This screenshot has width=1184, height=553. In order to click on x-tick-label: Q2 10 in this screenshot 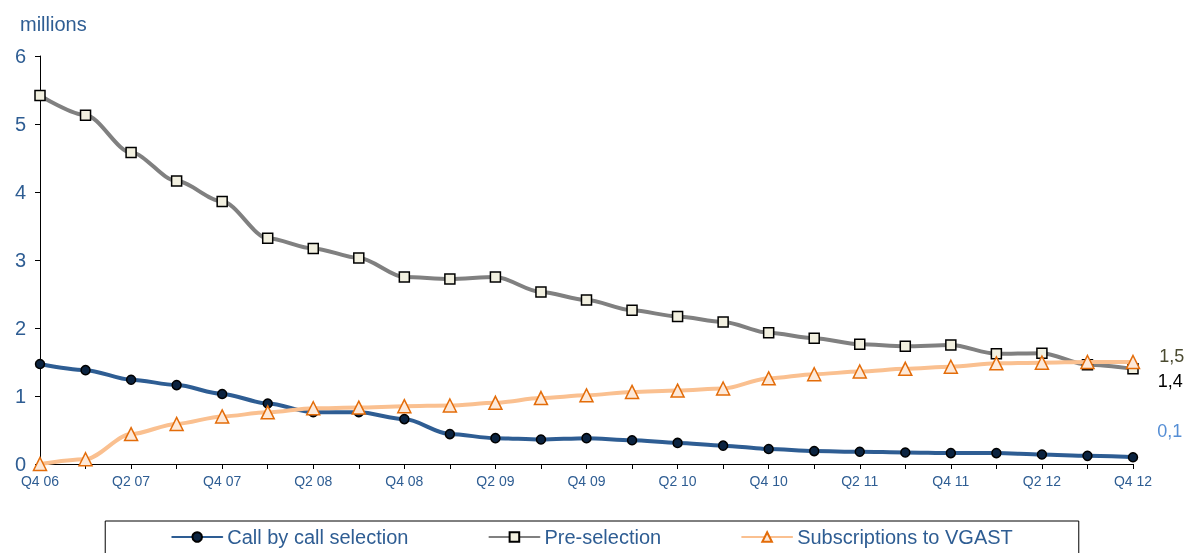, I will do `click(677, 481)`.